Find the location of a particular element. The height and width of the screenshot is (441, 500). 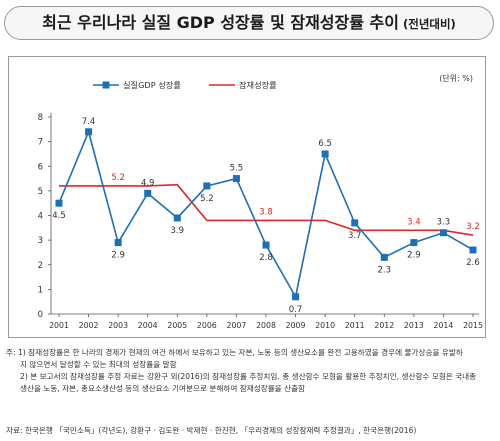

x-tick-label: 2005 is located at coordinates (177, 325).